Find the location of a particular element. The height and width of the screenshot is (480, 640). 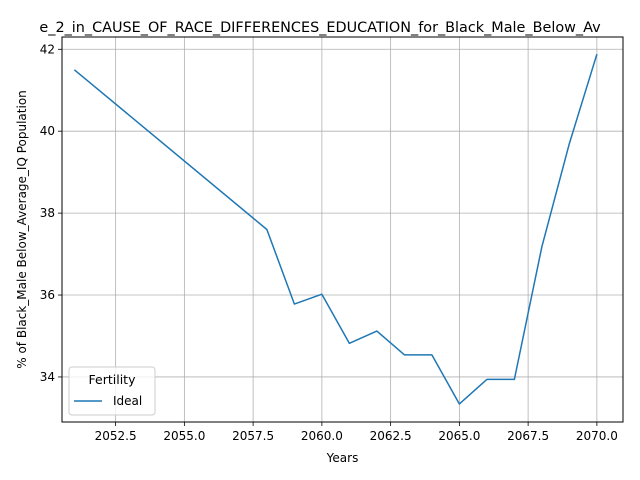

legend-title: Fertility is located at coordinates (113, 379).